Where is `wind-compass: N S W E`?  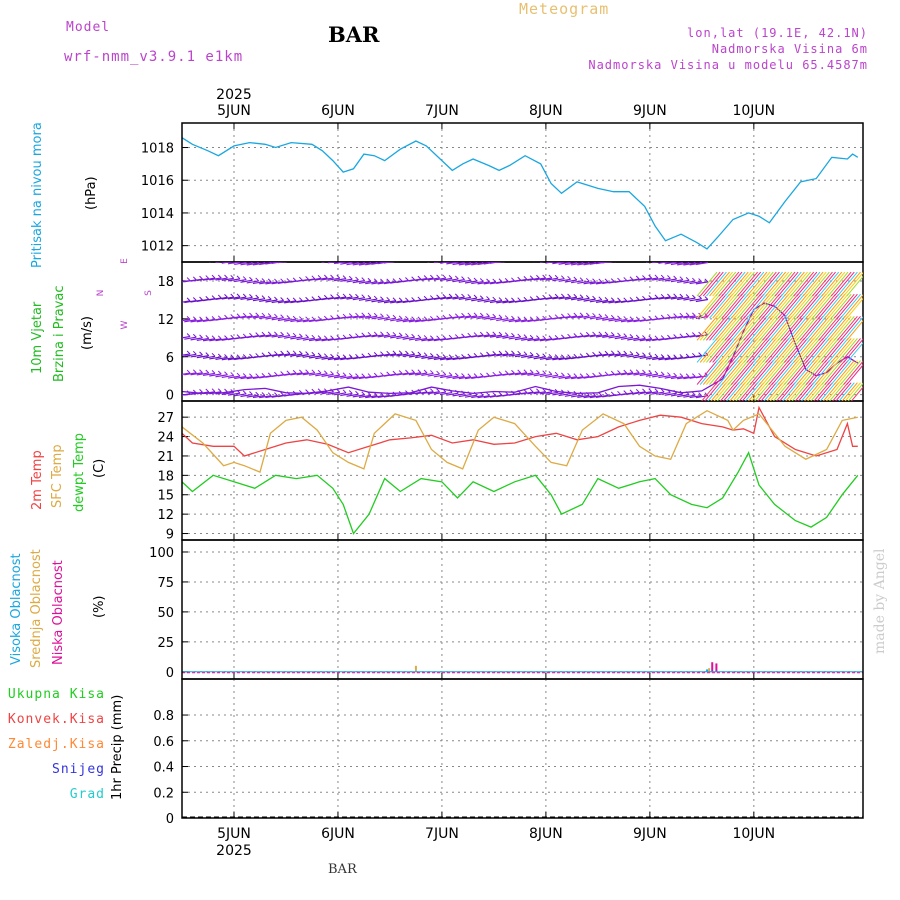
wind-compass: N S W E is located at coordinates (125, 294).